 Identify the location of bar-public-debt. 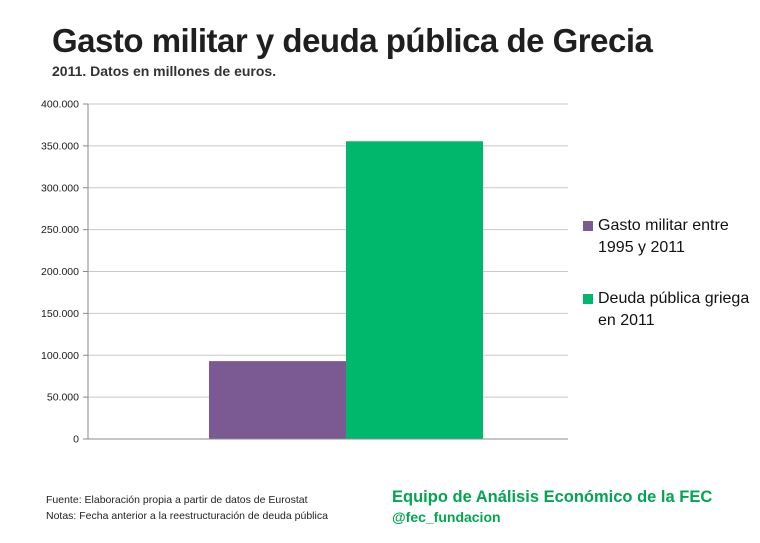
(414, 290).